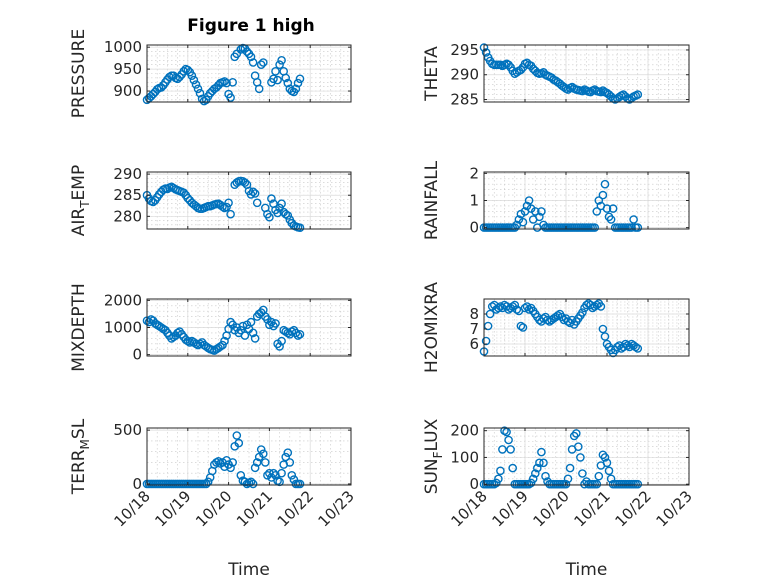 Image resolution: width=778 pixels, height=583 pixels. What do you see at coordinates (464, 50) in the screenshot?
I see `y-tick-label: 295` at bounding box center [464, 50].